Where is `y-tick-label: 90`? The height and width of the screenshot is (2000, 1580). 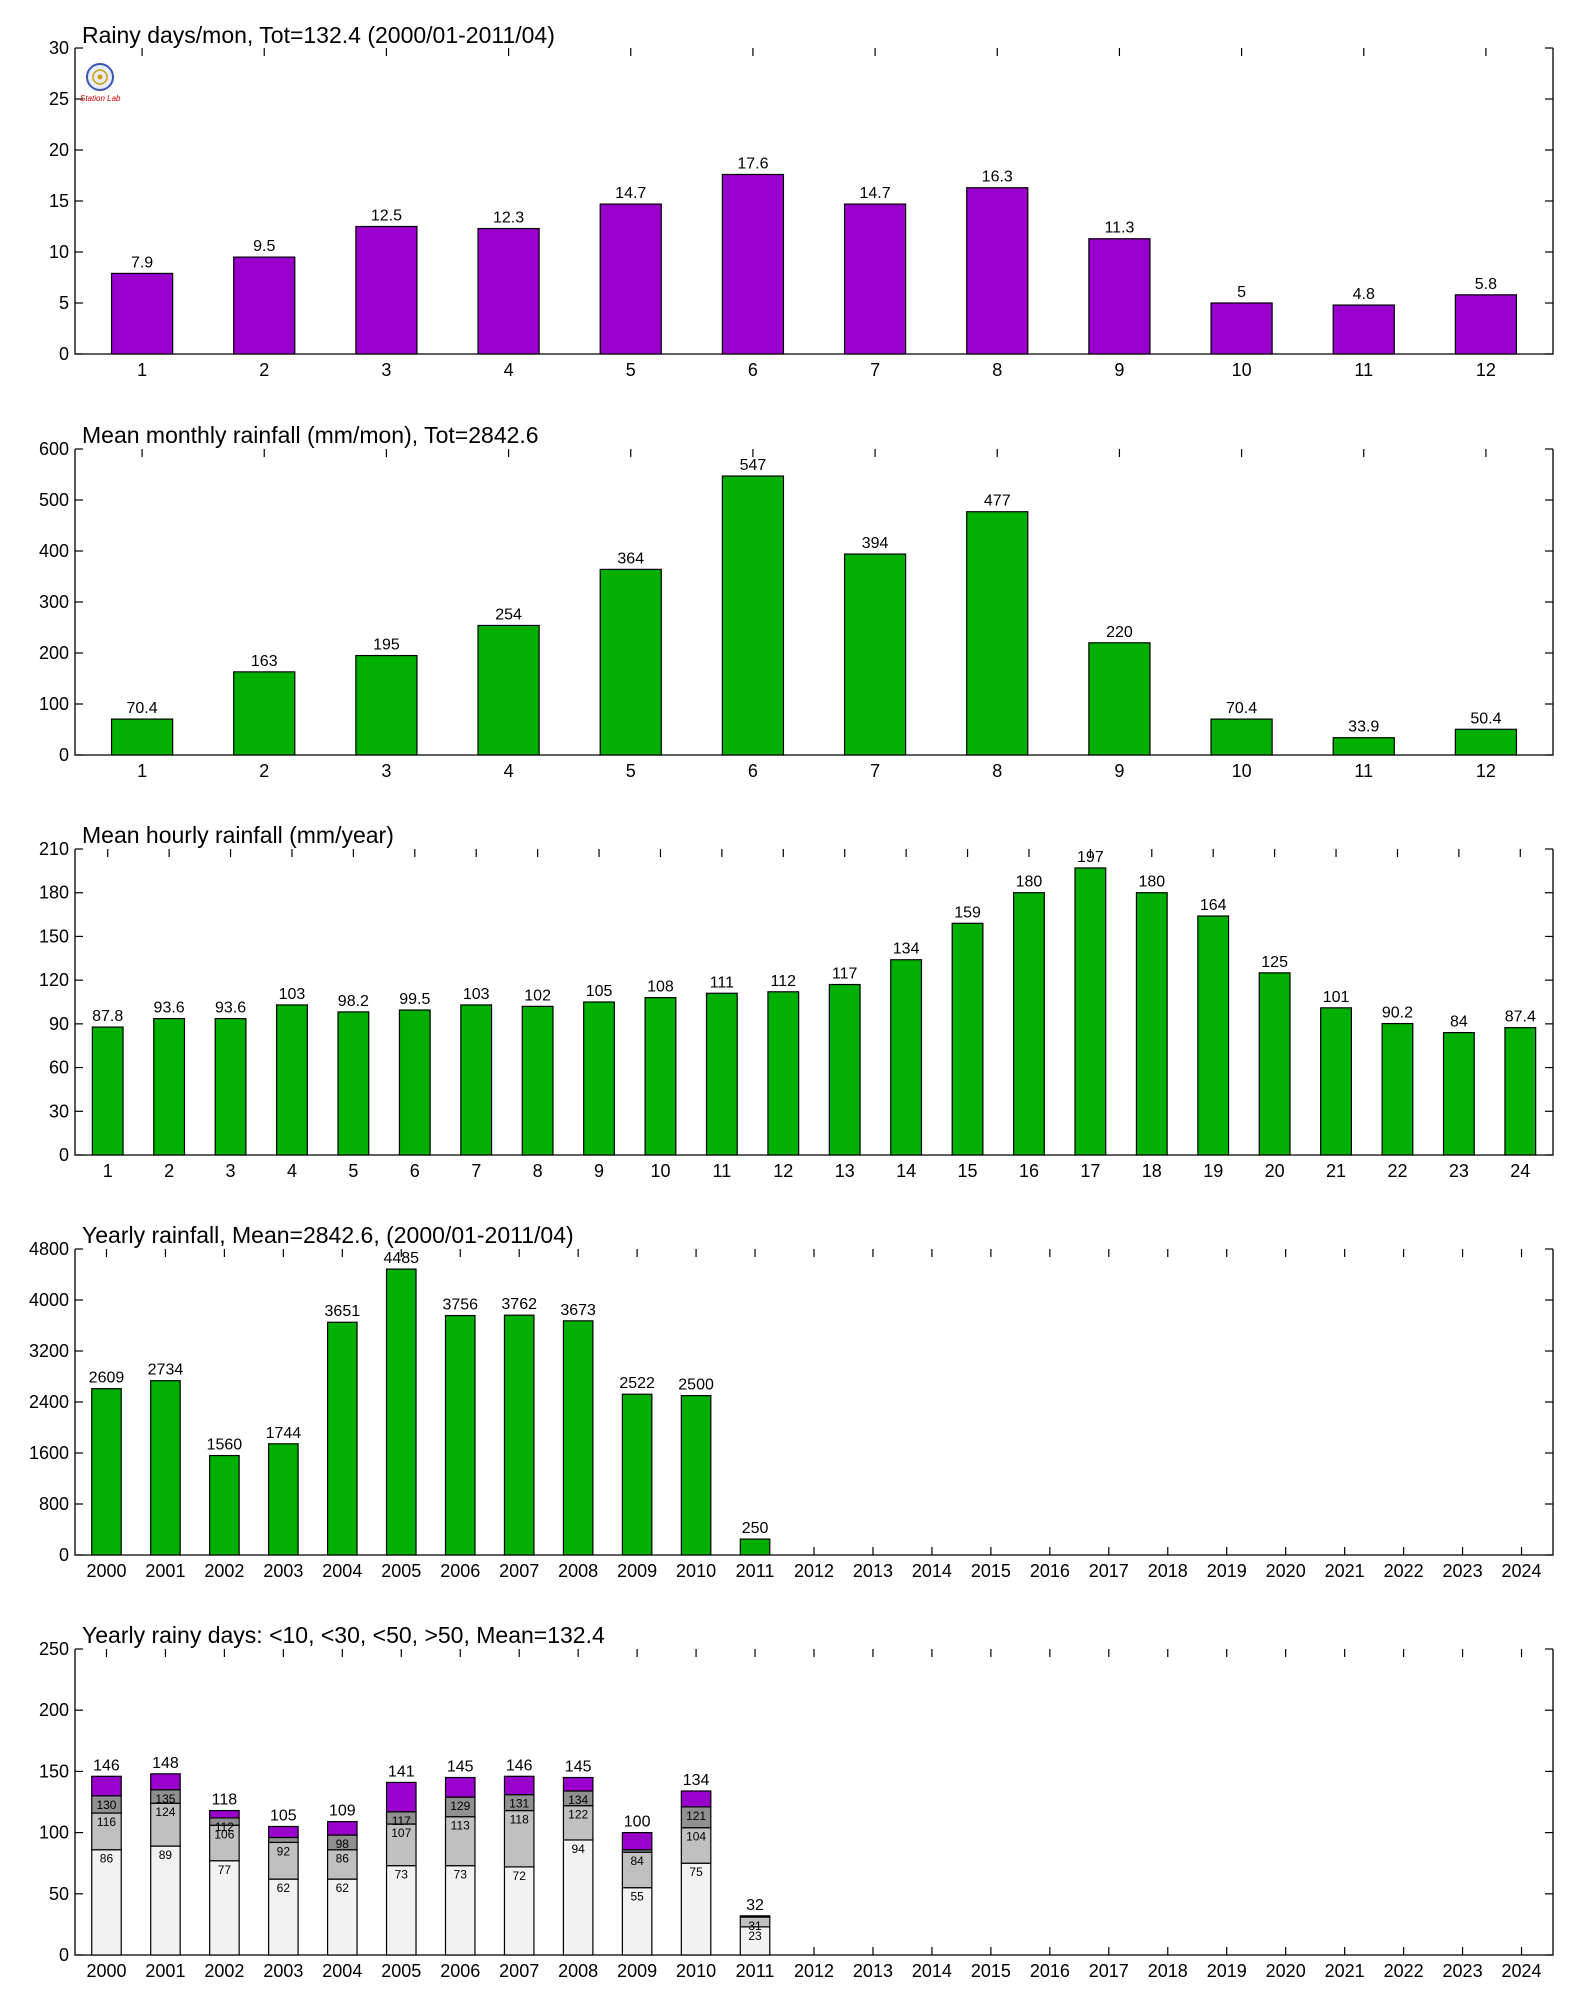 y-tick-label: 90 is located at coordinates (59, 1024).